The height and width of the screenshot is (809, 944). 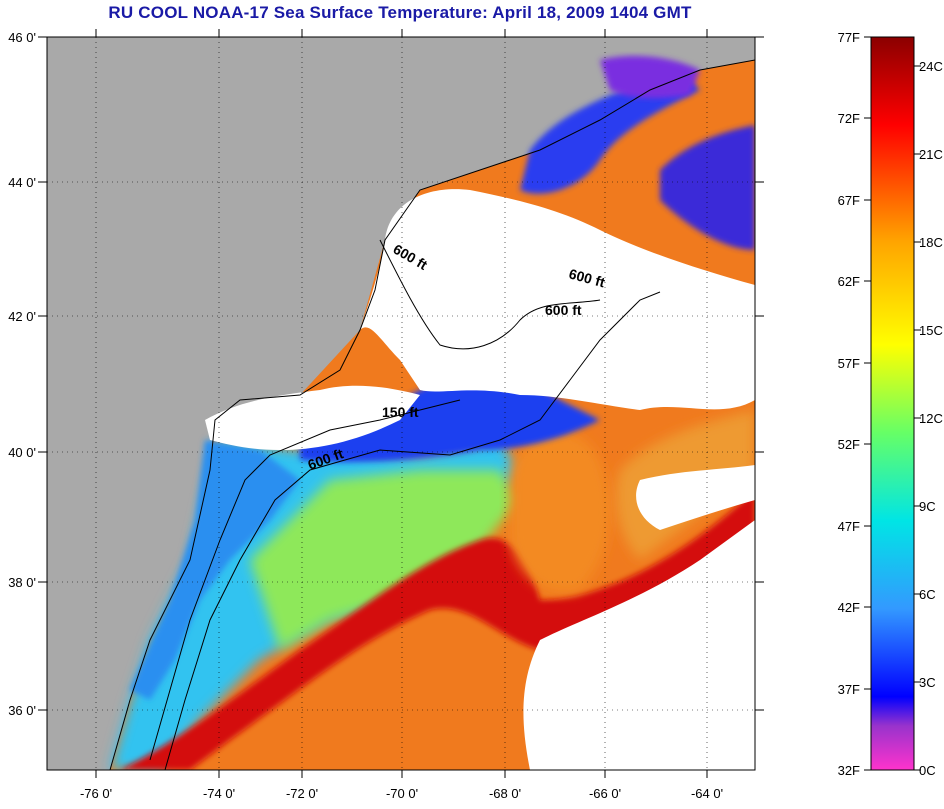 I want to click on lon-label-76: -76 0', so click(x=96, y=793).